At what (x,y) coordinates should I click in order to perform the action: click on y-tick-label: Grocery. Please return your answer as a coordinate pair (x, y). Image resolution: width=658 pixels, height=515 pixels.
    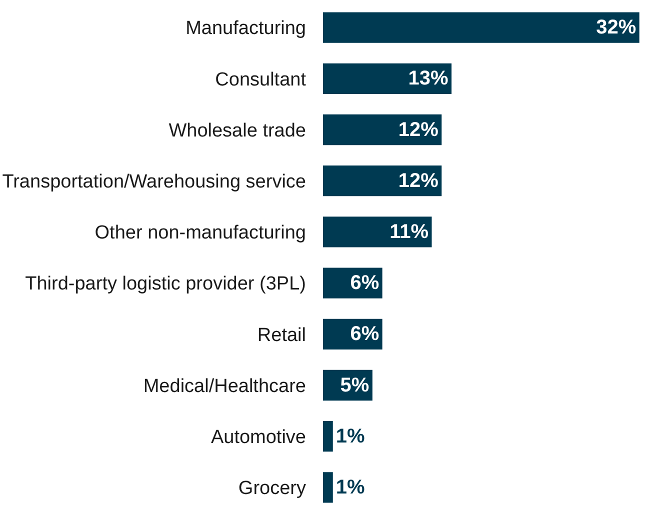
    Looking at the image, I should click on (272, 489).